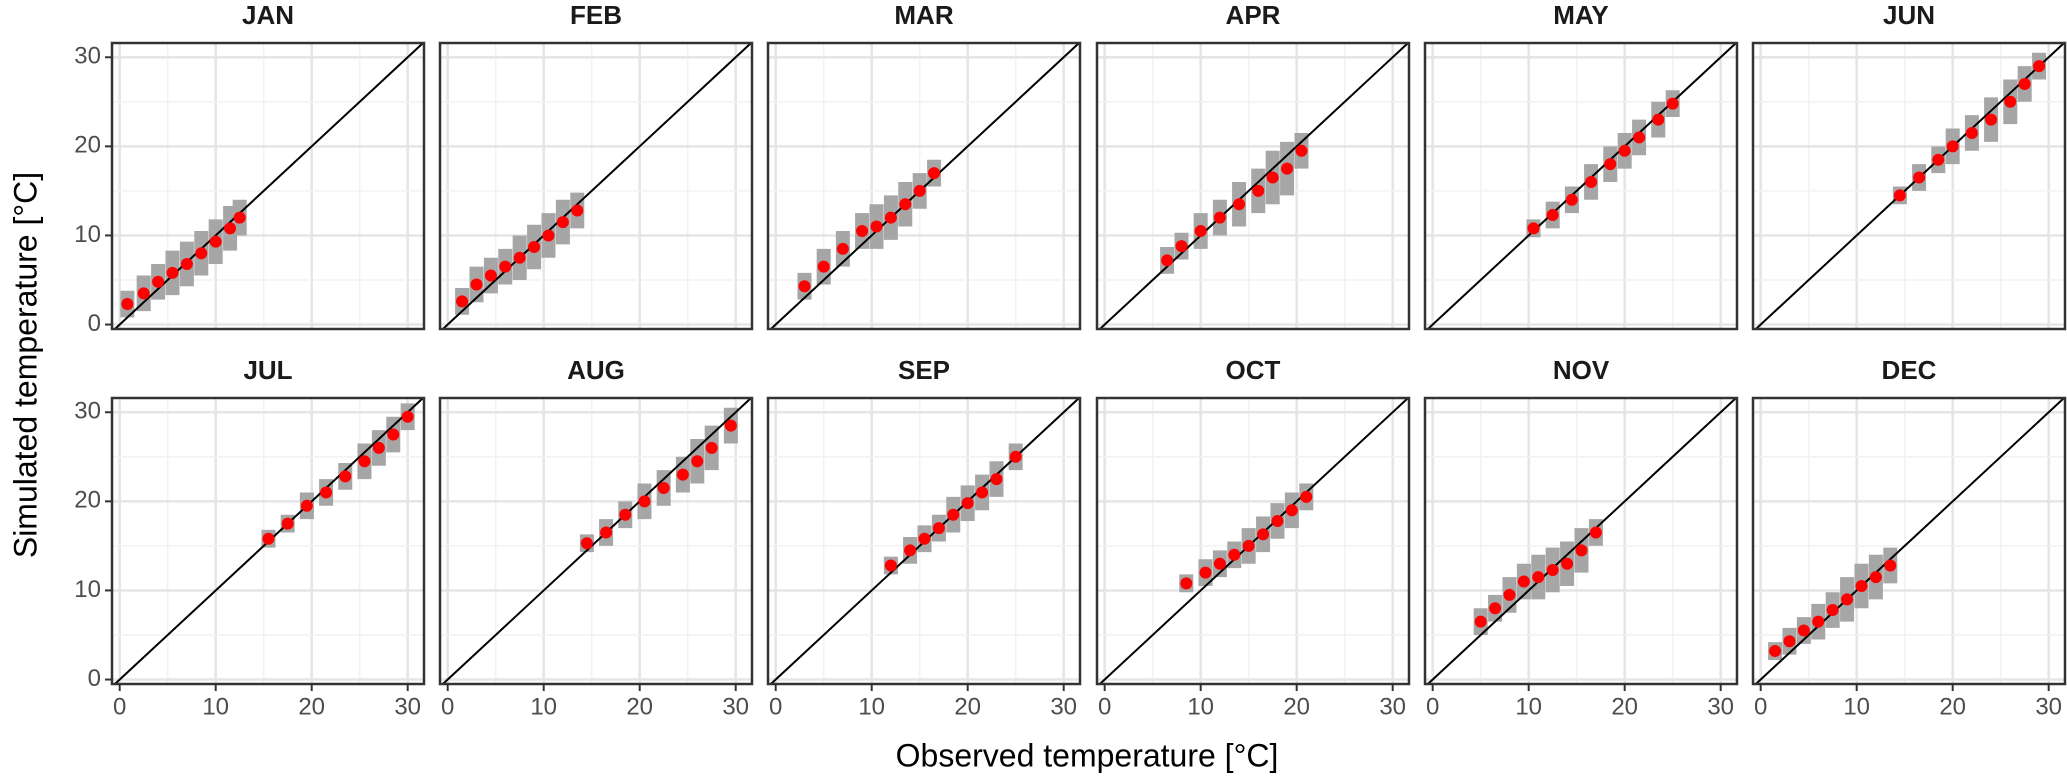  I want to click on facet-title: MAR, so click(923, 15).